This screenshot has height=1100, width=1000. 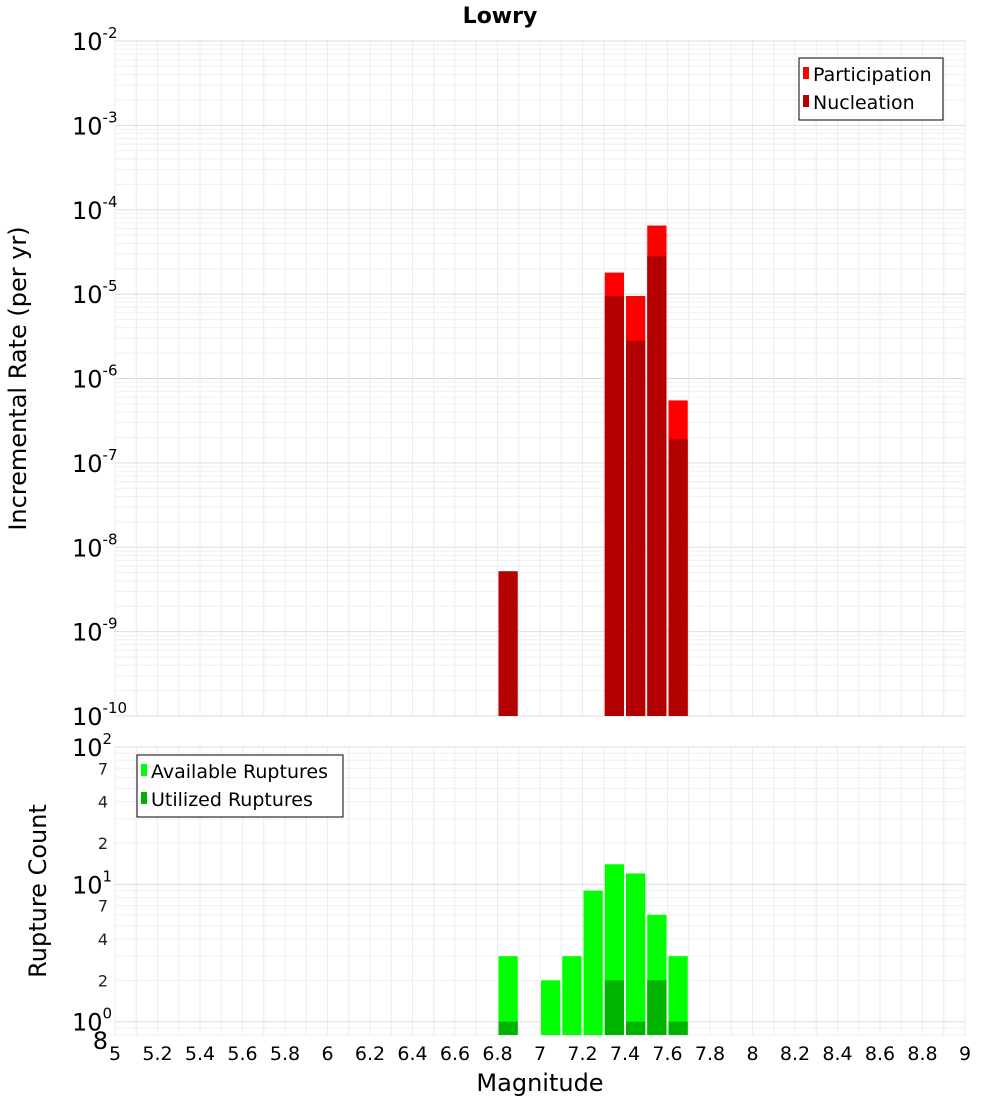 What do you see at coordinates (92, 746) in the screenshot?
I see `bottom-y-tick-label: 10²` at bounding box center [92, 746].